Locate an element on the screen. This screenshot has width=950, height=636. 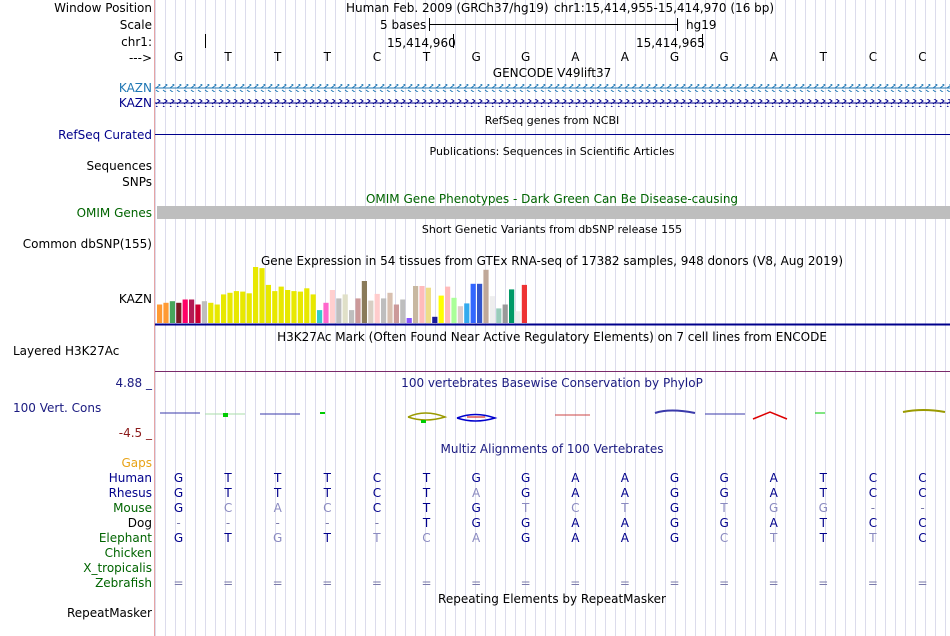
label-snps: SNPs is located at coordinates (137, 182).